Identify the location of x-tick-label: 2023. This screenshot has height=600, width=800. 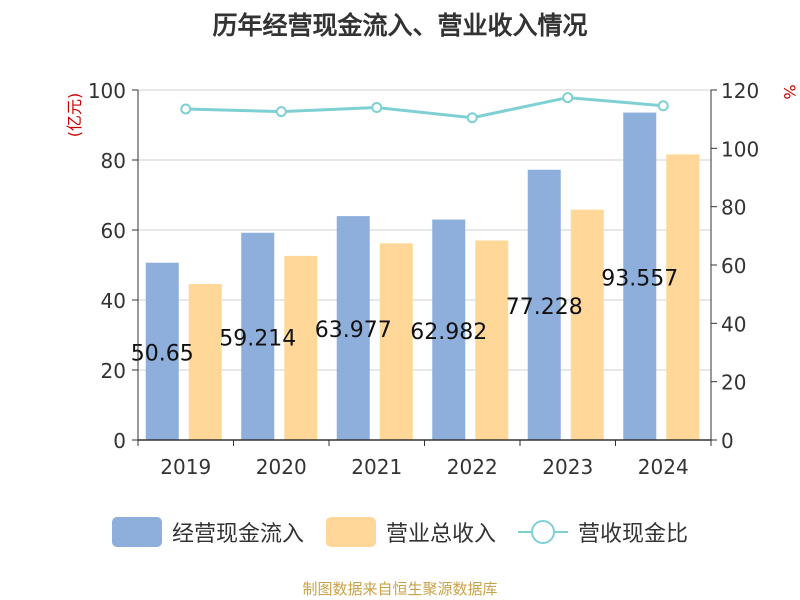
(567, 467).